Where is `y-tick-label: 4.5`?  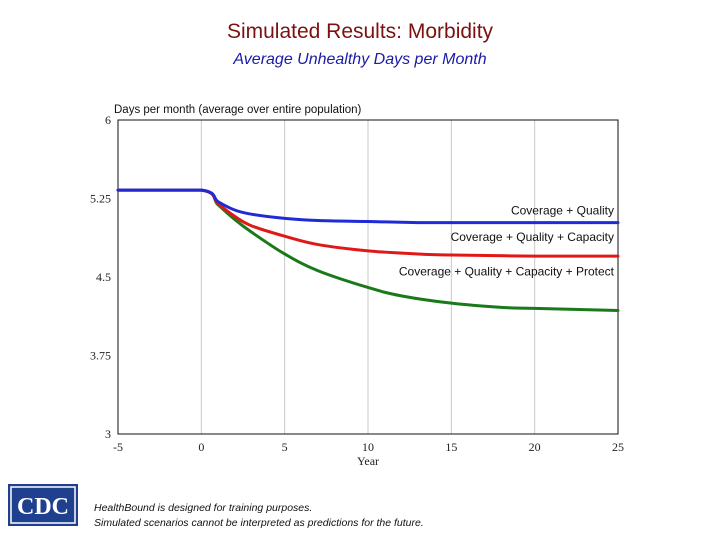
y-tick-label: 4.5 is located at coordinates (103, 277).